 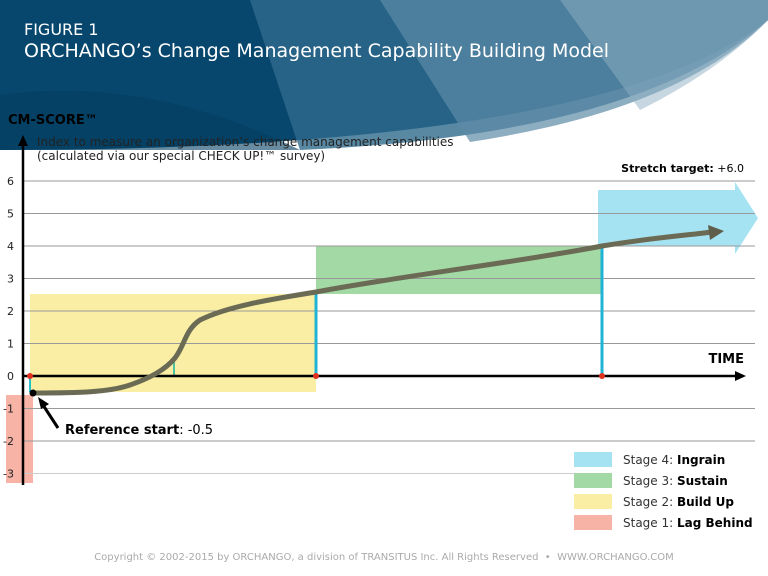 I want to click on y-tick-label: 4, so click(x=10, y=246).